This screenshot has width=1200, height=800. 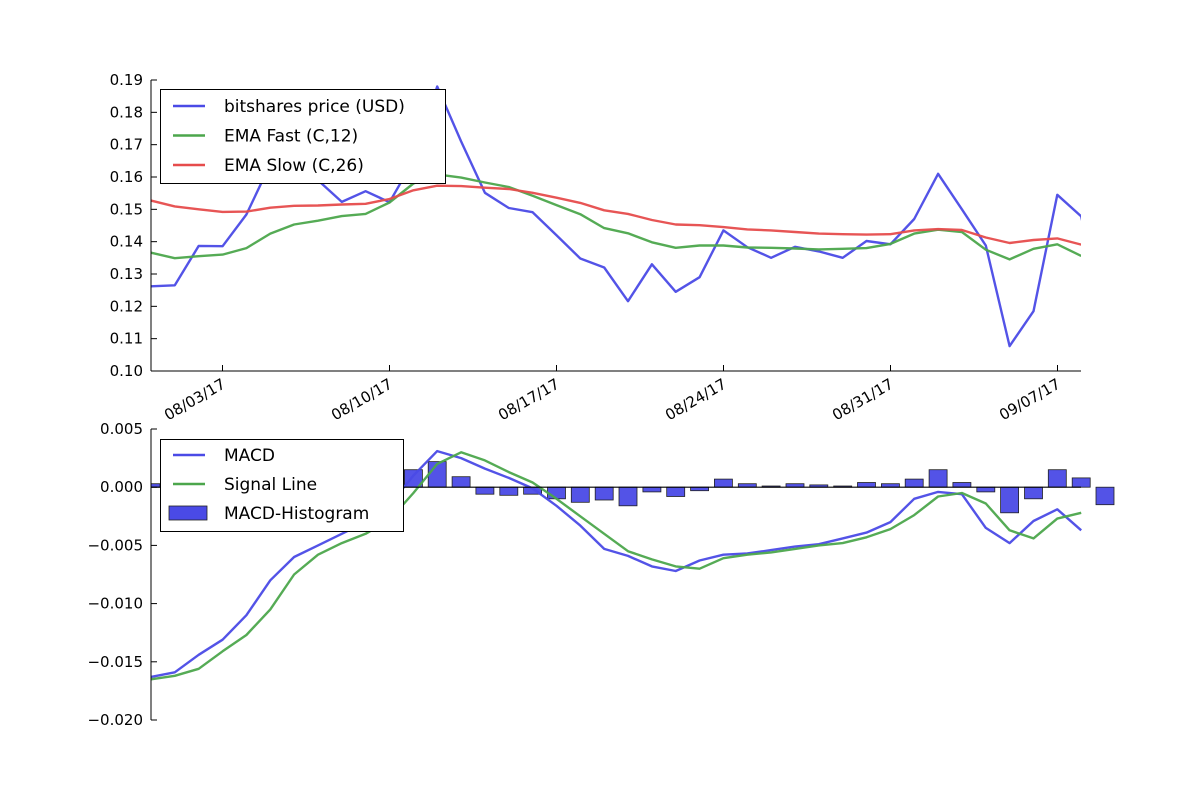 What do you see at coordinates (249, 456) in the screenshot?
I see `legend-label: MACD` at bounding box center [249, 456].